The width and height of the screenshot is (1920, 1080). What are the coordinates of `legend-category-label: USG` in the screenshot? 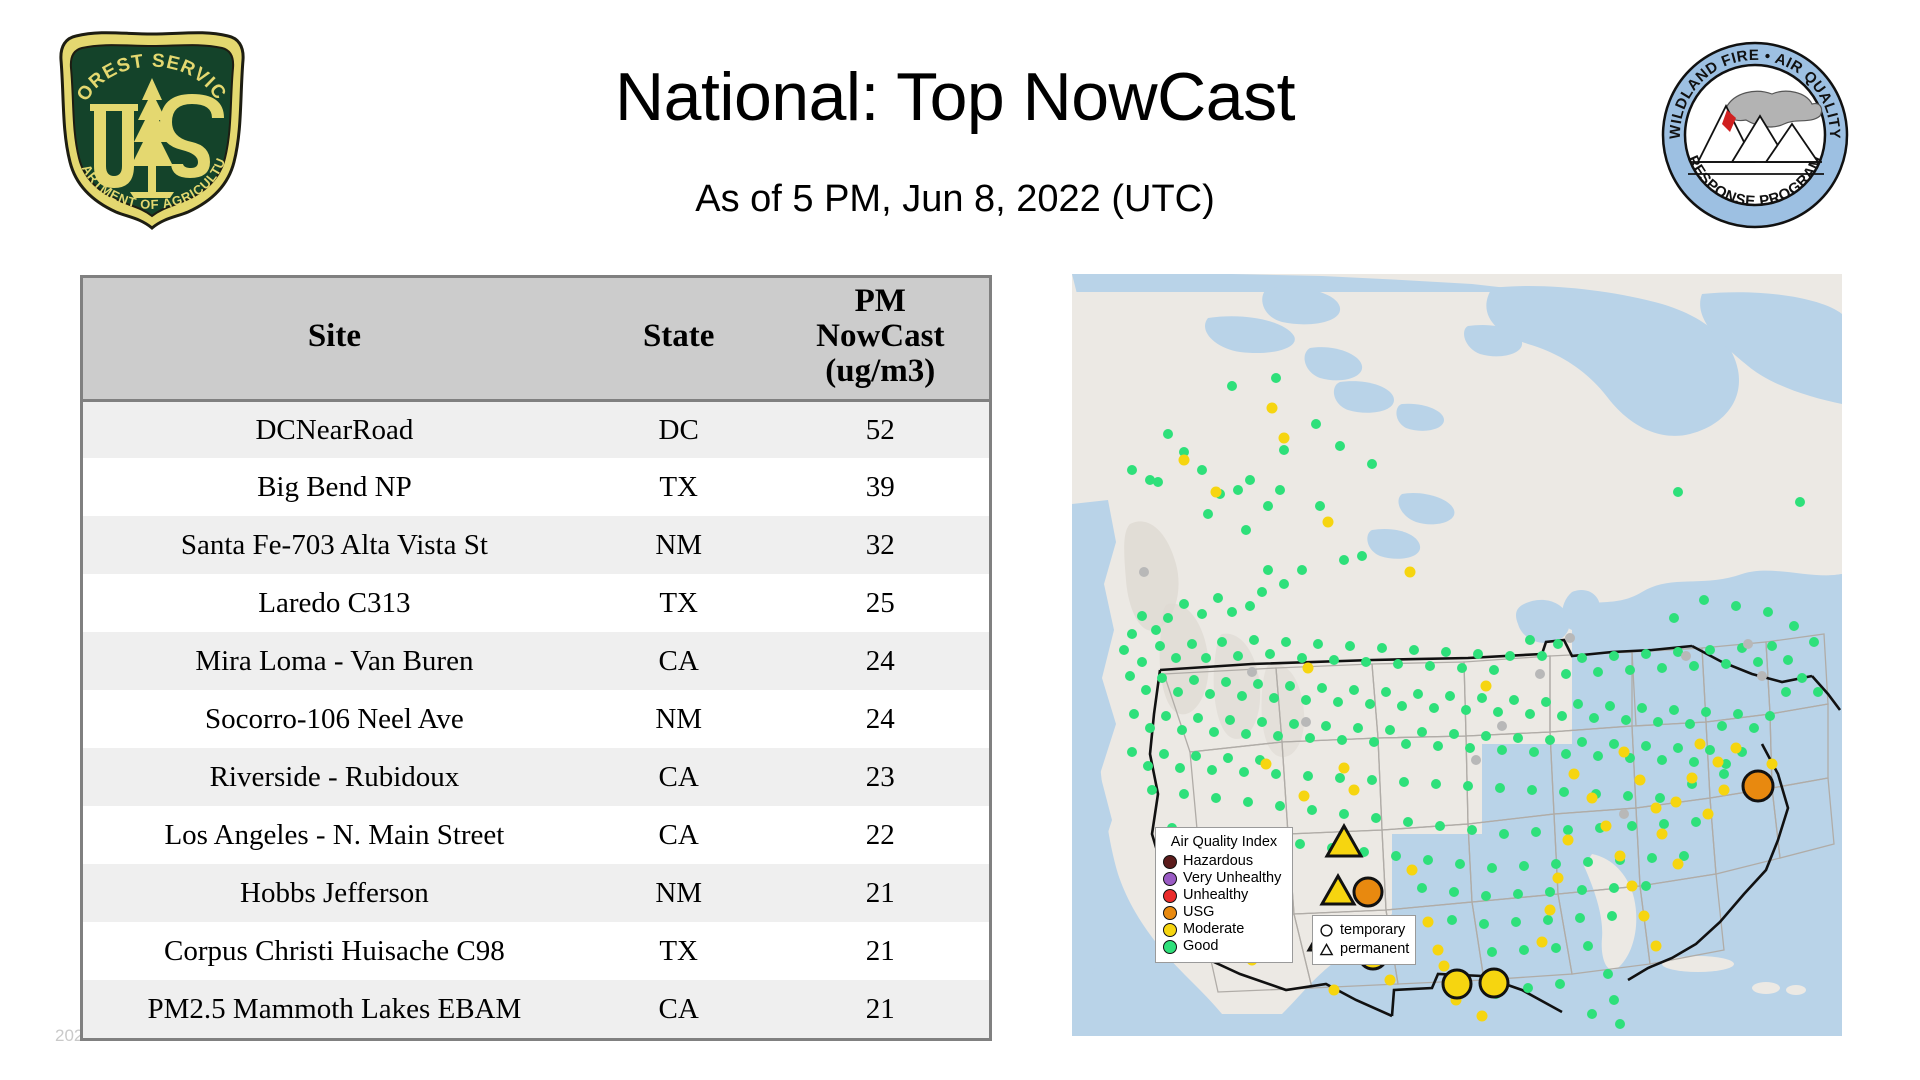 It's located at (1199, 912).